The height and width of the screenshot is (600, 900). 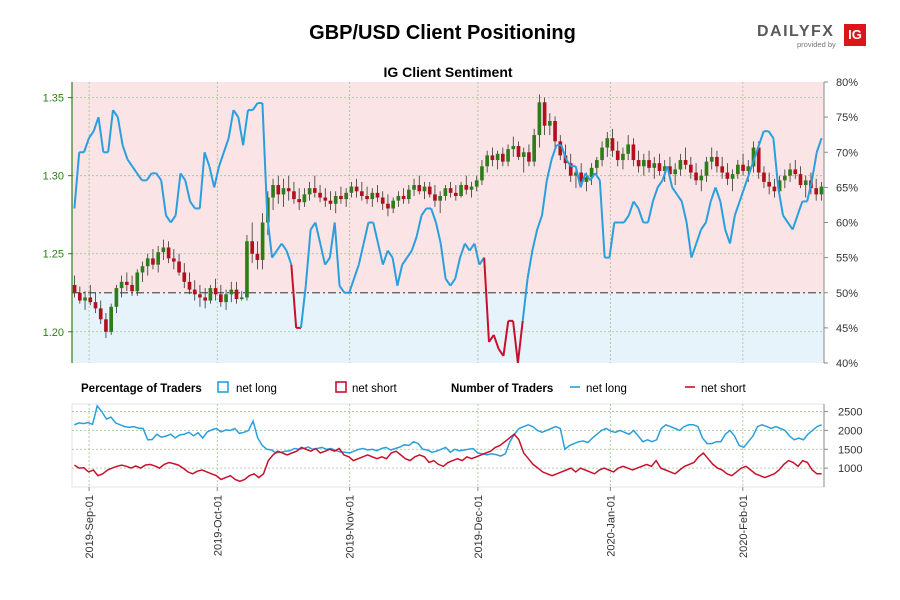 What do you see at coordinates (448, 430) in the screenshot?
I see `traders-net-long-line` at bounding box center [448, 430].